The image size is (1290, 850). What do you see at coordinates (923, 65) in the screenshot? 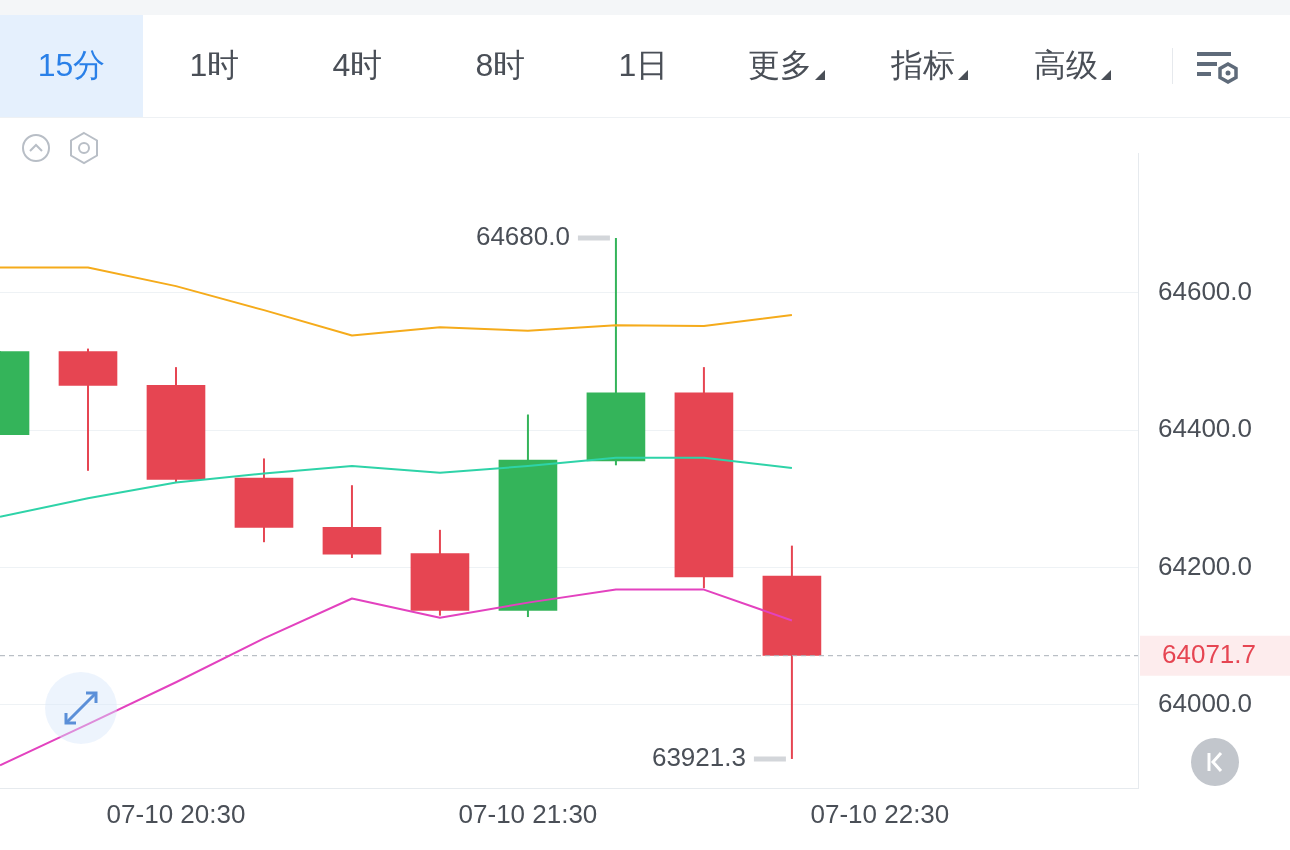
I see `text: 指标` at bounding box center [923, 65].